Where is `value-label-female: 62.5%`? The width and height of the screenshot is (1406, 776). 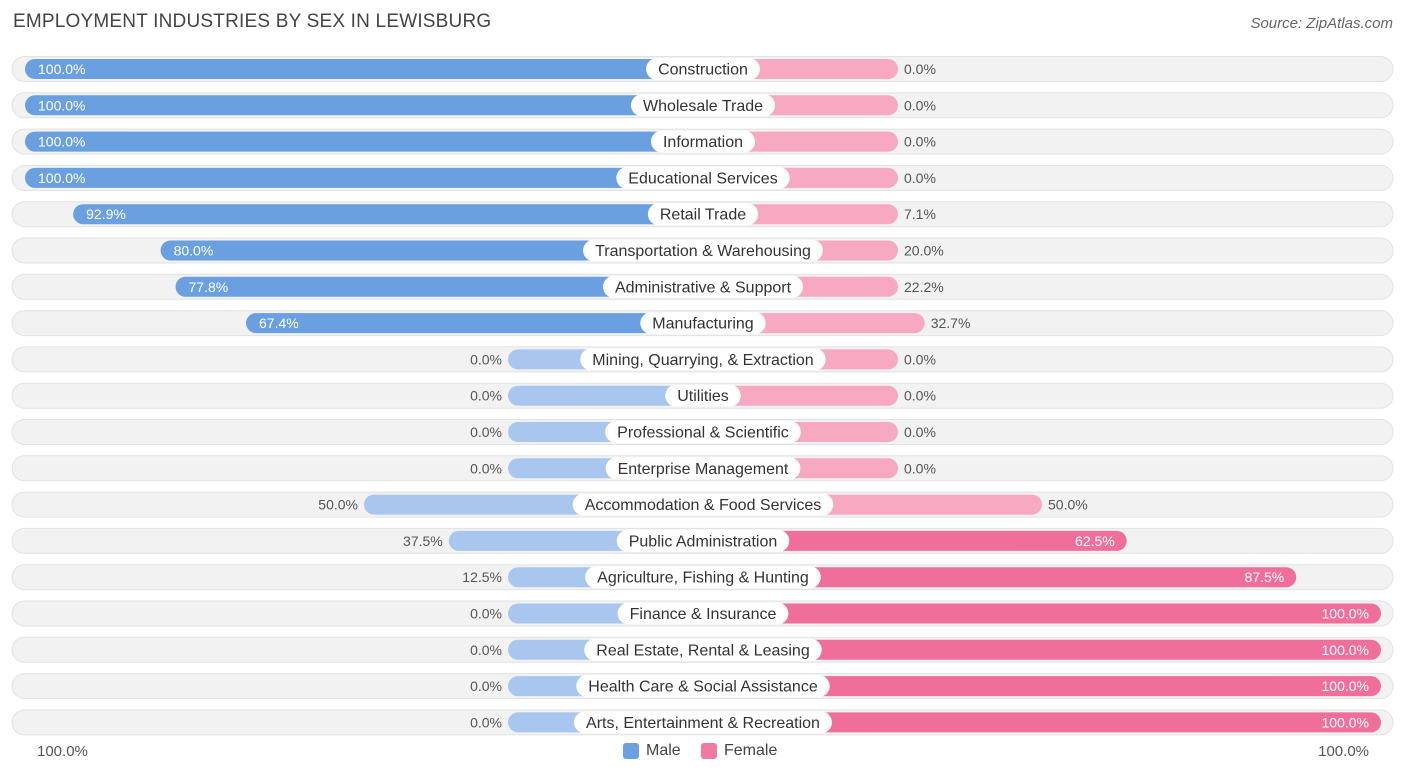 value-label-female: 62.5% is located at coordinates (1095, 541).